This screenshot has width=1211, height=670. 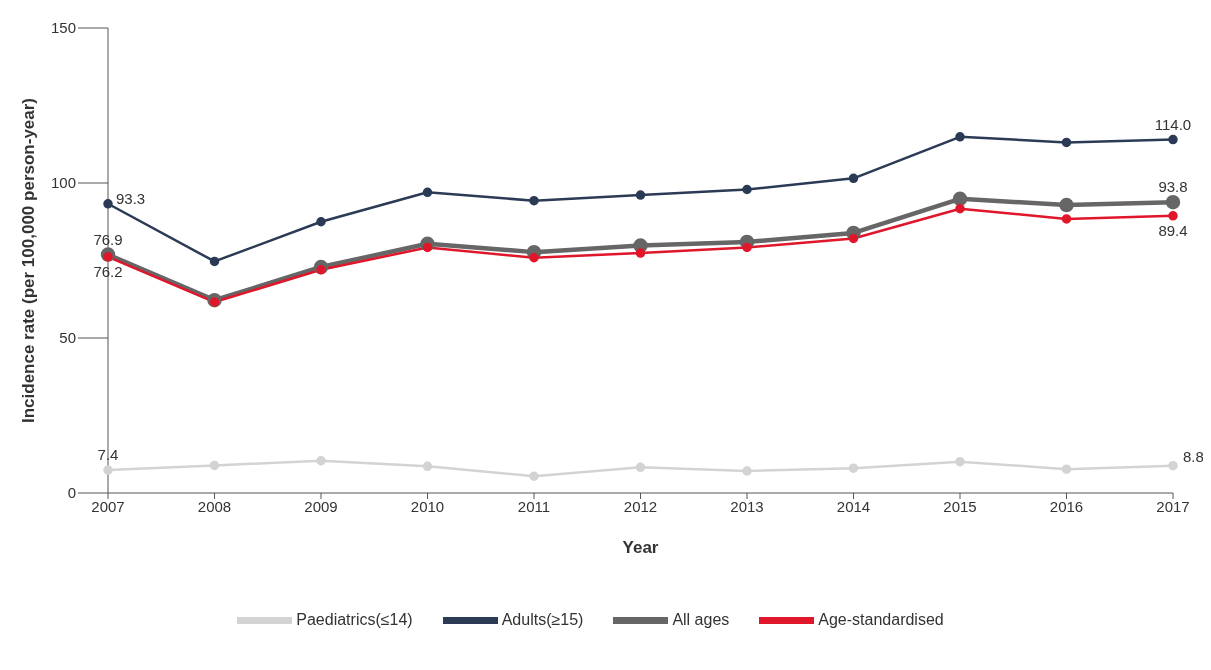 I want to click on x-tick-label: 2012, so click(x=640, y=506).